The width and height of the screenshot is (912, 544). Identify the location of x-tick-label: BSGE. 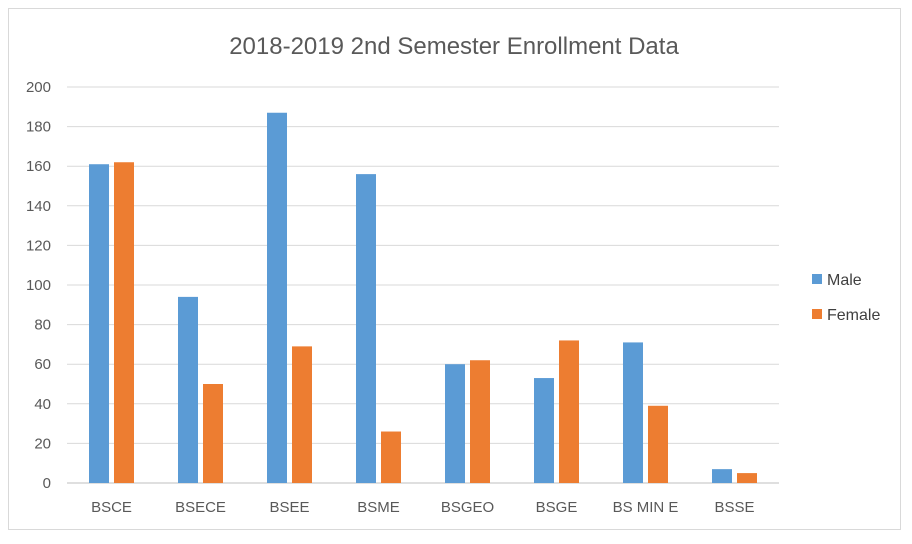
(557, 507).